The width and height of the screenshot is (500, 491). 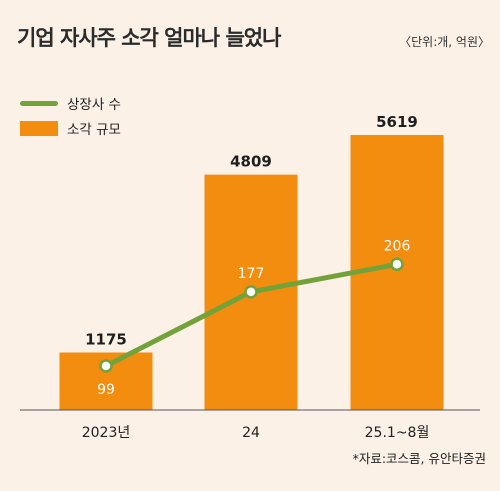 I want to click on bar-value-label-0: 1175, so click(x=106, y=339).